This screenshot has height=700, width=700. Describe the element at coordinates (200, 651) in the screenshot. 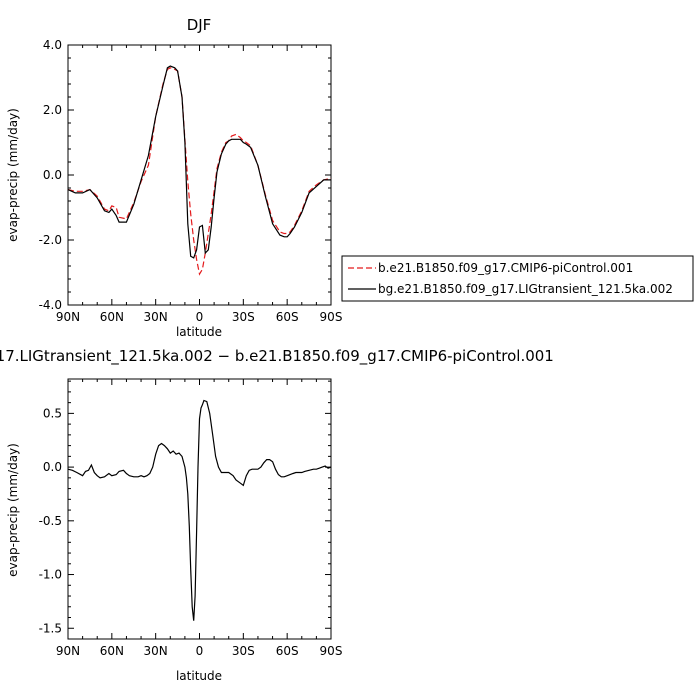

I see `bottom-x-tick-label: 0` at that location.